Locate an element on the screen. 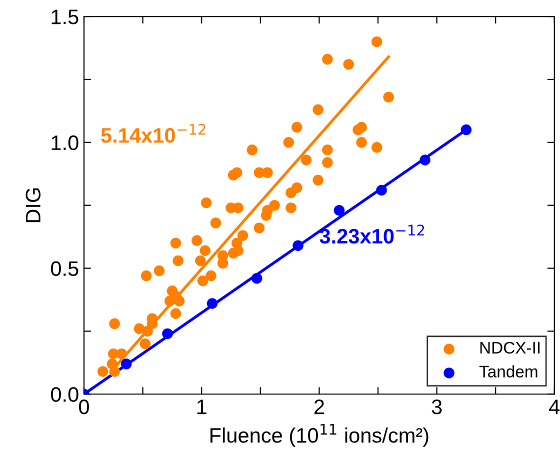  x-tick-label: 4 is located at coordinates (554, 407).